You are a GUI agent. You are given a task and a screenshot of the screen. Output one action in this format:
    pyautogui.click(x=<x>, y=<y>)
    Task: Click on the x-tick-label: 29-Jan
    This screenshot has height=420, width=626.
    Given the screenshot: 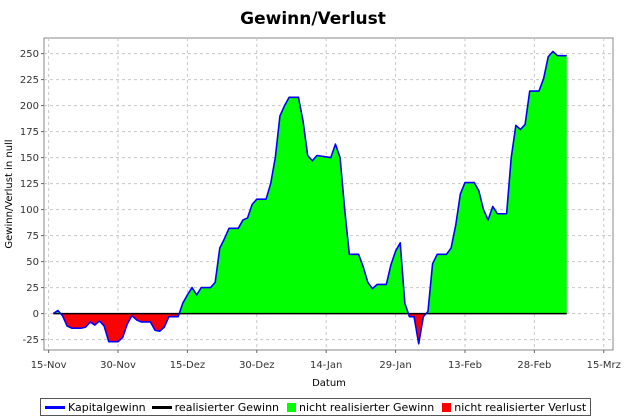 What is the action you would take?
    pyautogui.click(x=395, y=365)
    